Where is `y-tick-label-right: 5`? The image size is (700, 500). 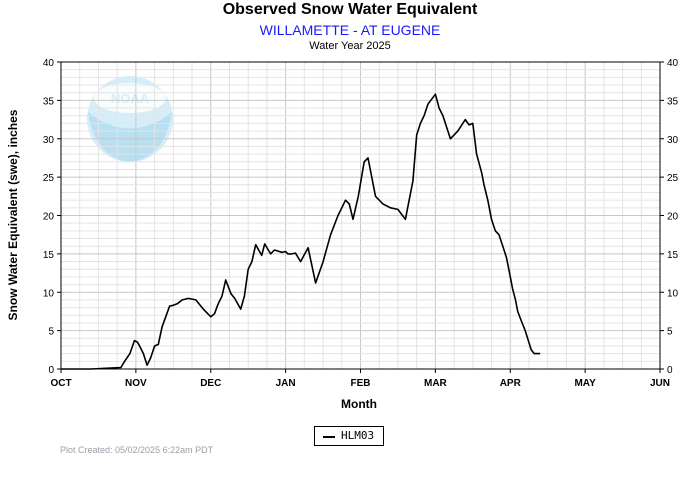 y-tick-label-right: 5 is located at coordinates (670, 332).